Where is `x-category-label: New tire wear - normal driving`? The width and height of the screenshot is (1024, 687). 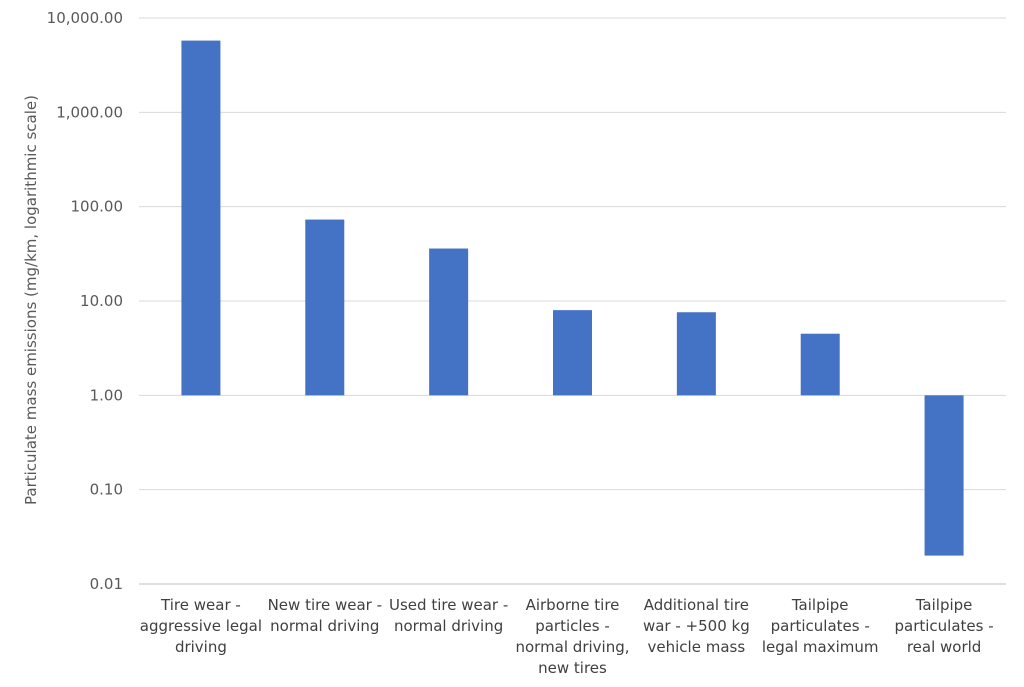
x-category-label: New tire wear - normal driving is located at coordinates (325, 615).